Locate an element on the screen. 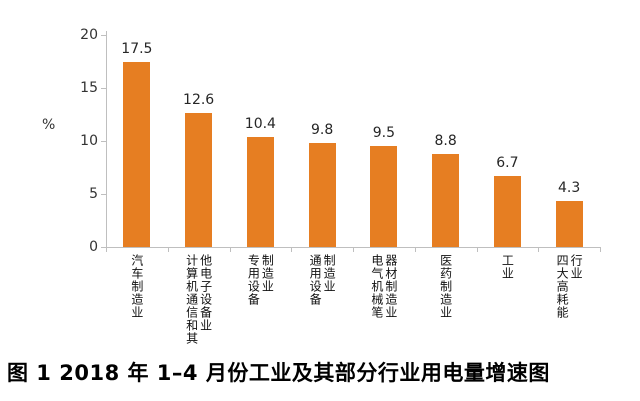 Image resolution: width=640 pixels, height=401 pixels. x-category-label: 电气机械笔 器材制造业 is located at coordinates (383, 286).